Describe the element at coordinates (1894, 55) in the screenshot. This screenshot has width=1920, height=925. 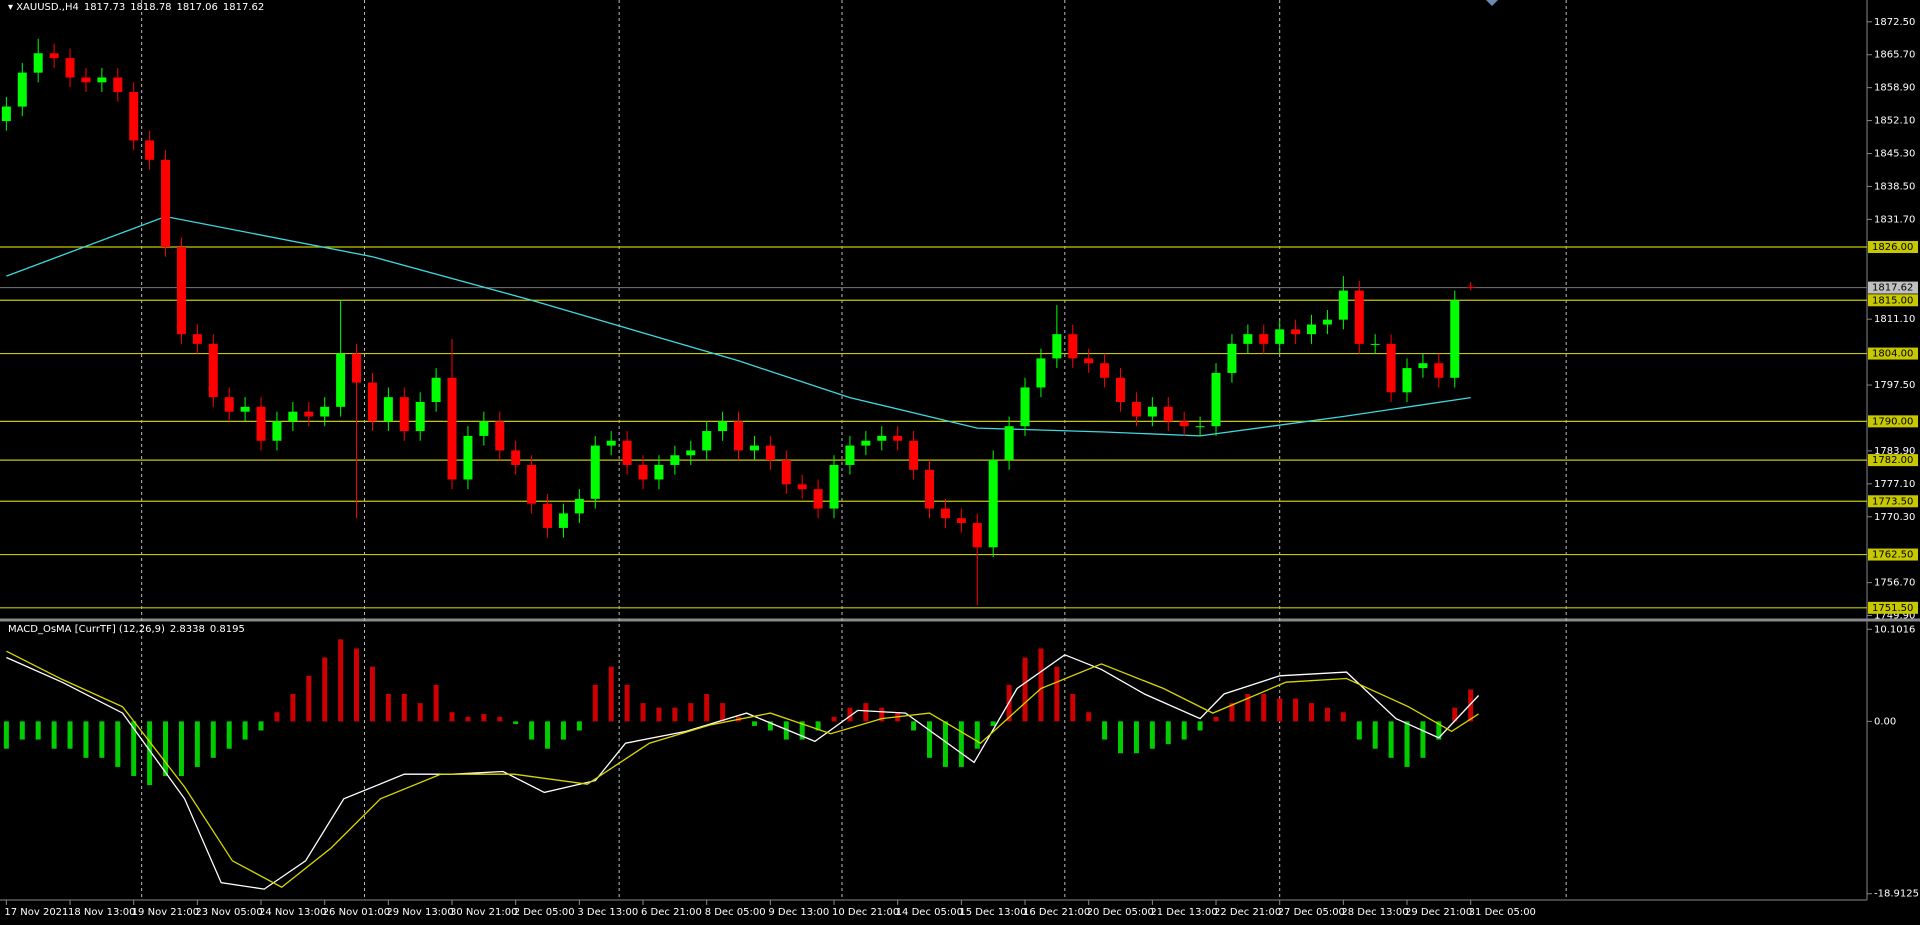
I see `y-tick-label: 1865.70` at that location.